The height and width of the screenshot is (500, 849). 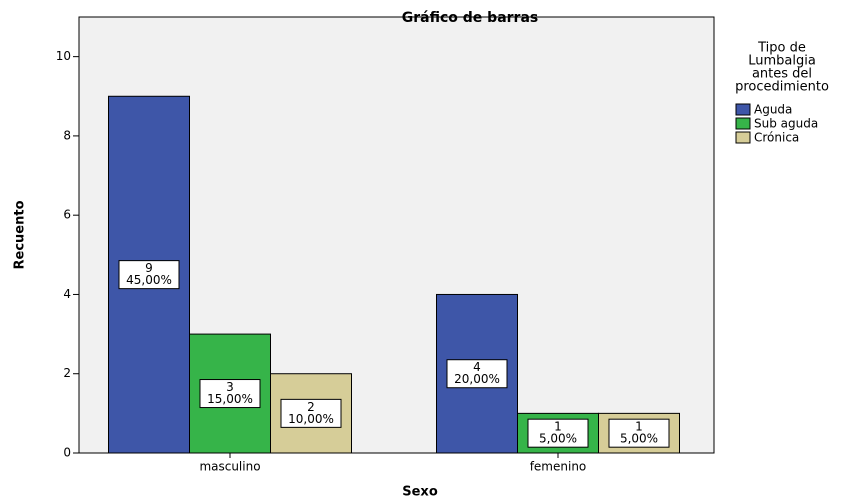 I want to click on x-axis-label: Sexo, so click(x=420, y=492).